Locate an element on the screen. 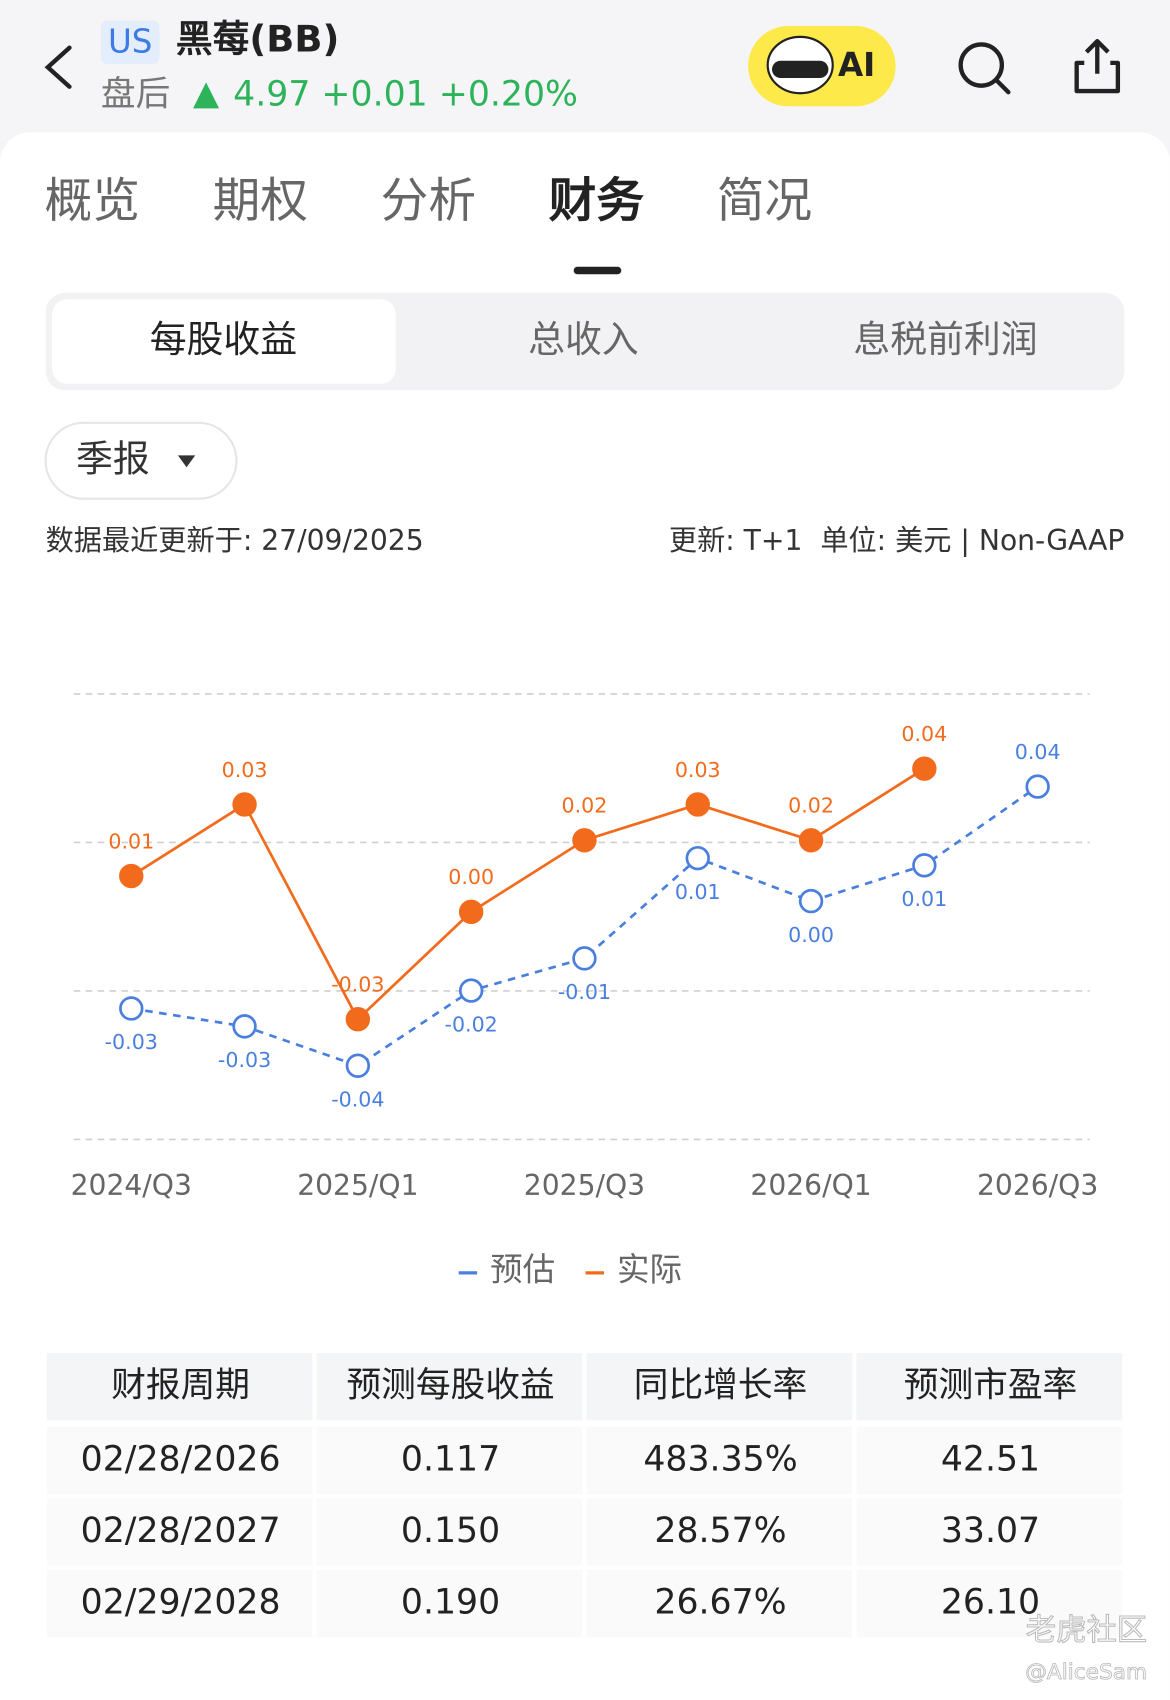 The width and height of the screenshot is (1170, 1700). search-icon is located at coordinates (981, 65).